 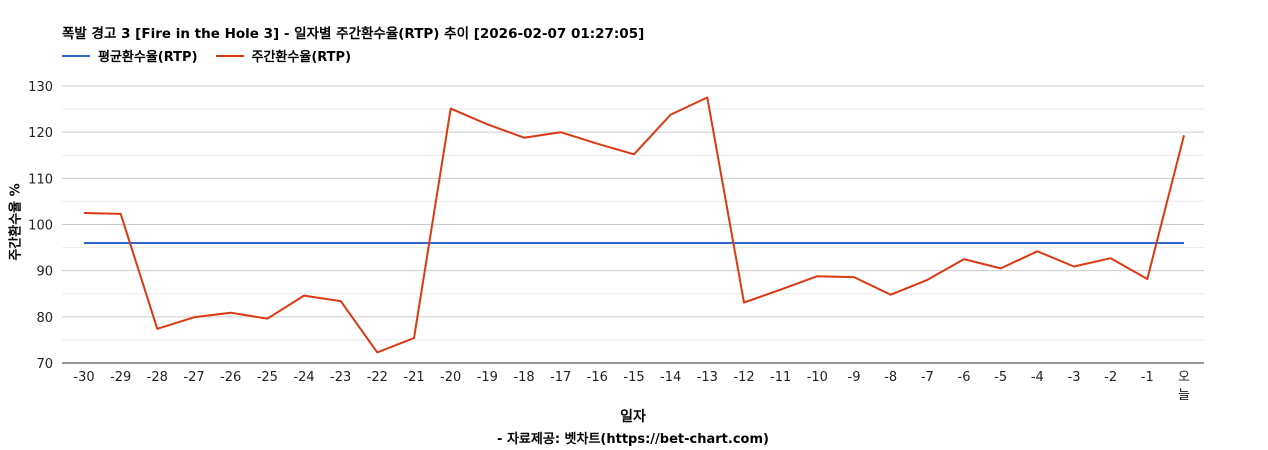 What do you see at coordinates (229, 55) in the screenshot?
I see `legend-swatch-weekly` at bounding box center [229, 55].